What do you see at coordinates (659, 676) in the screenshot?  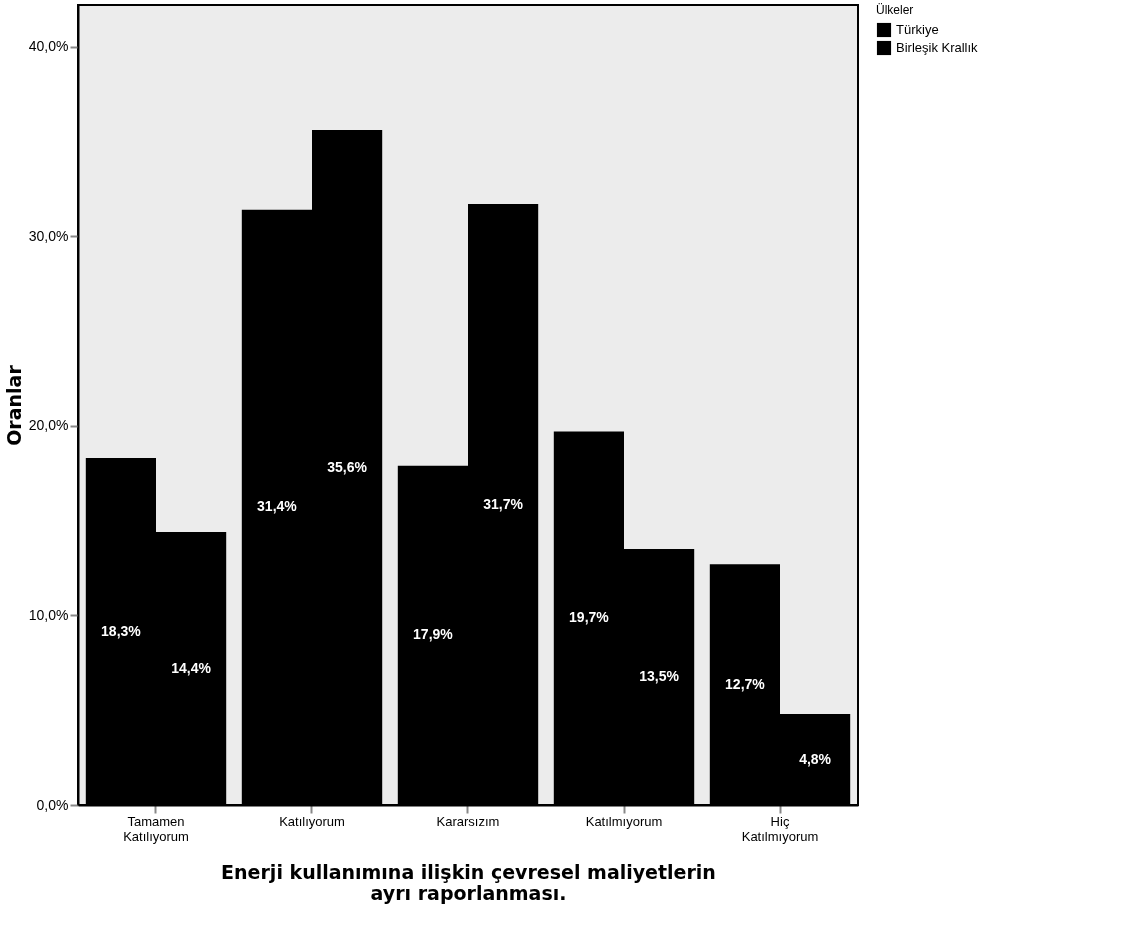 I see `data-label: 13,5%` at bounding box center [659, 676].